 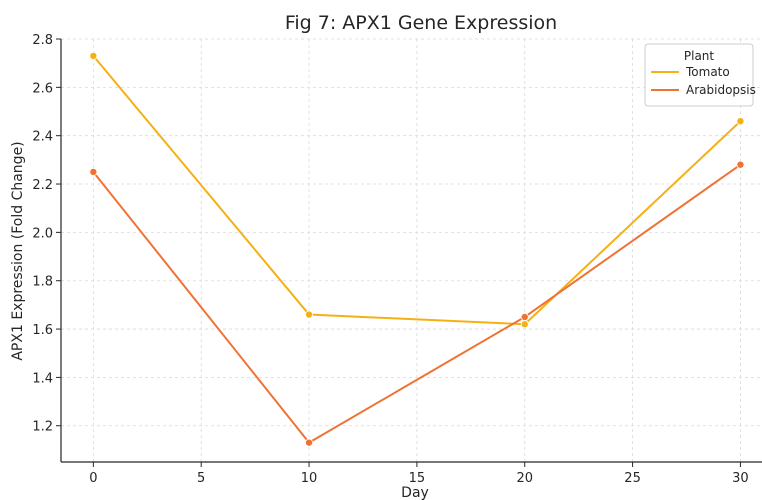 What do you see at coordinates (632, 478) in the screenshot?
I see `x-tick-label: 25` at bounding box center [632, 478].